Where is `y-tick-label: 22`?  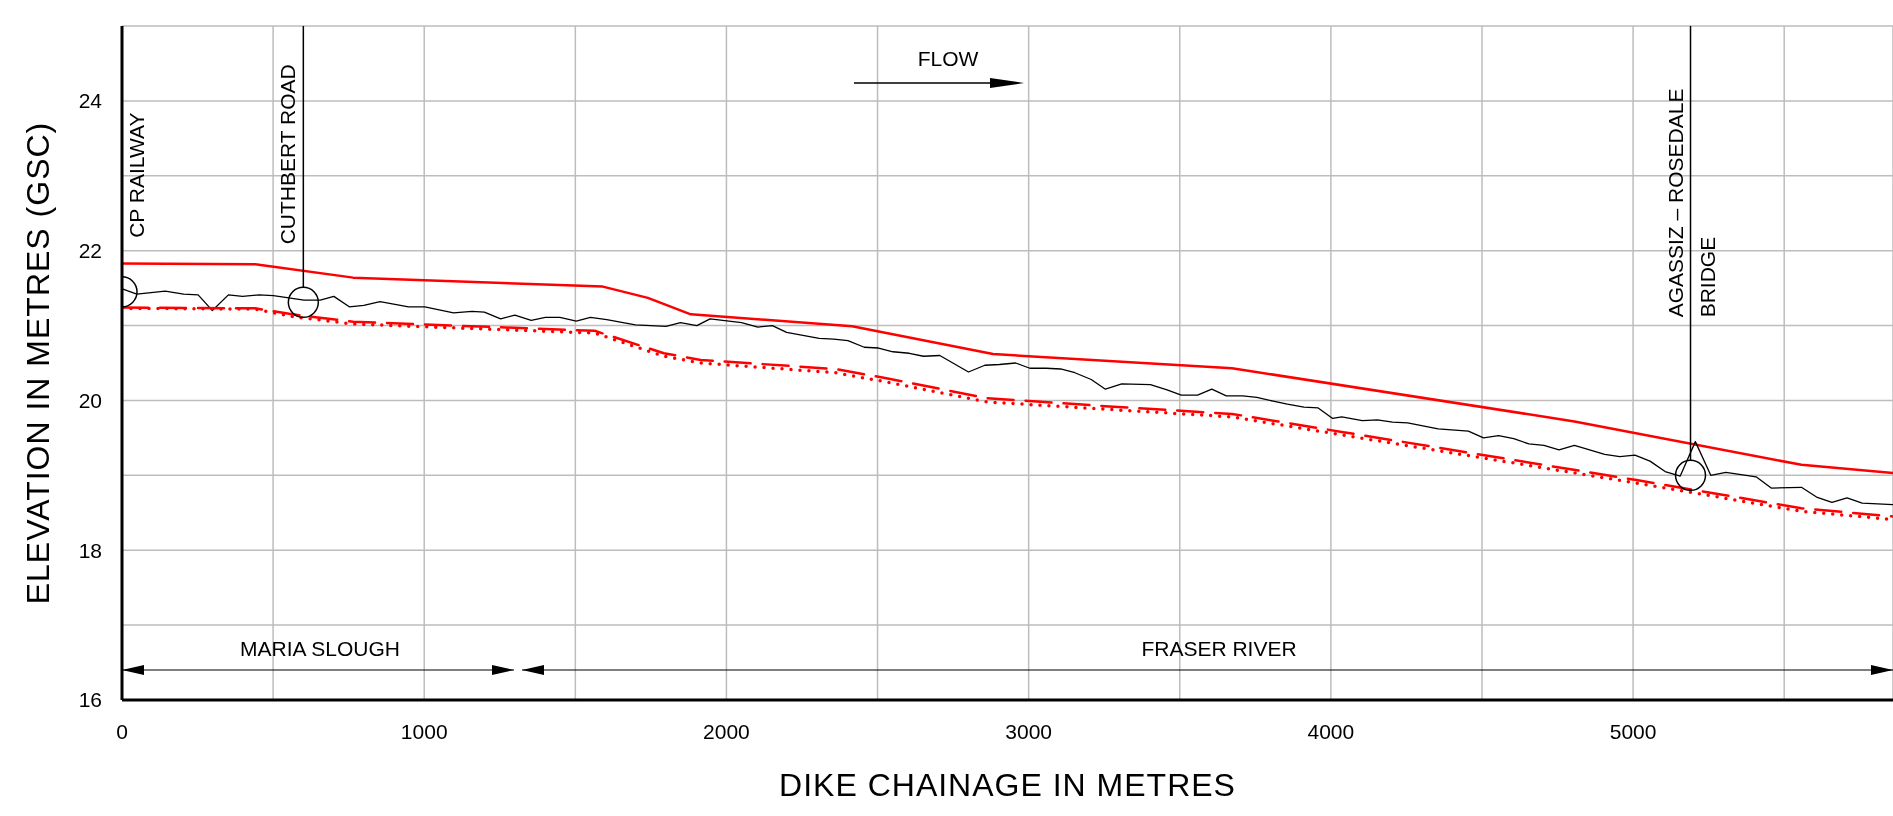
y-tick-label: 22 is located at coordinates (90, 251).